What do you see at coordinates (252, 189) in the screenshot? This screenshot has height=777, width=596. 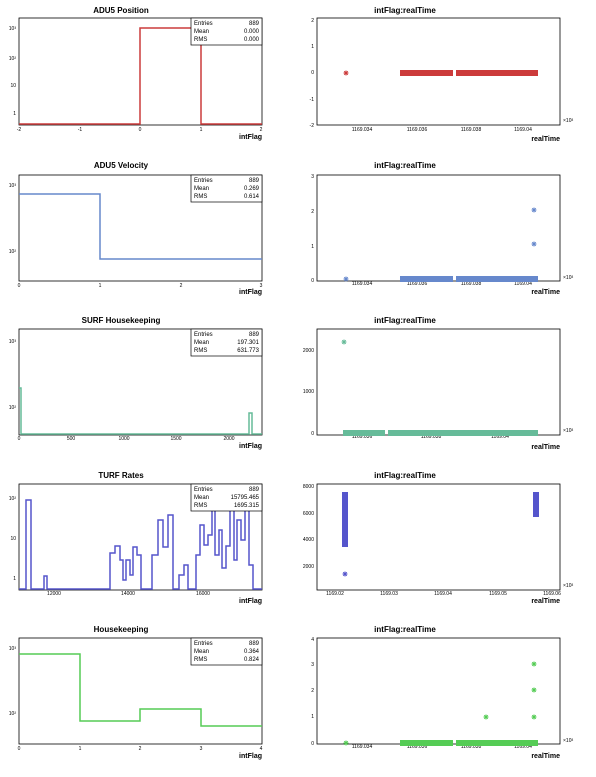 I see `stats-mean-value: 0.269` at bounding box center [252, 189].